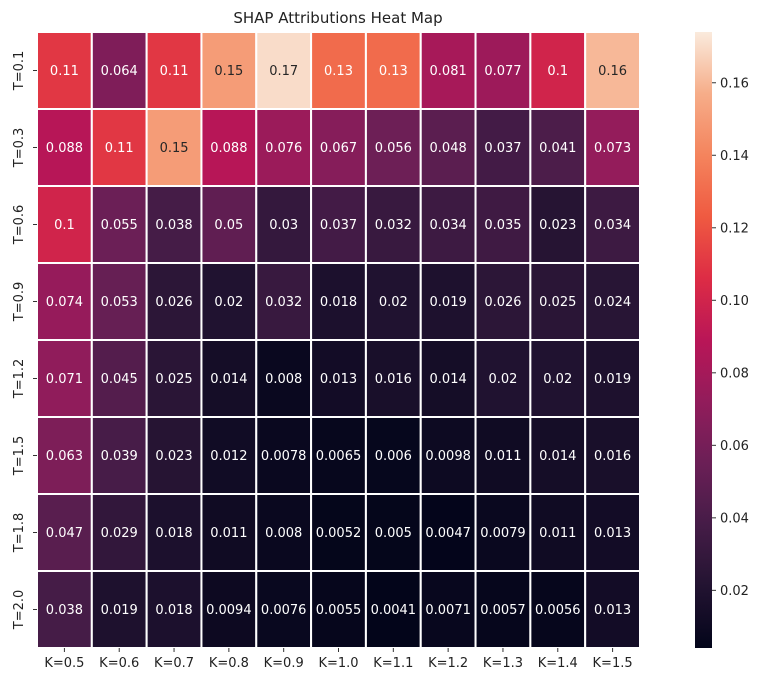 This screenshot has width=773, height=686. Describe the element at coordinates (503, 663) in the screenshot. I see `x-tick-label: K=1.3` at that location.